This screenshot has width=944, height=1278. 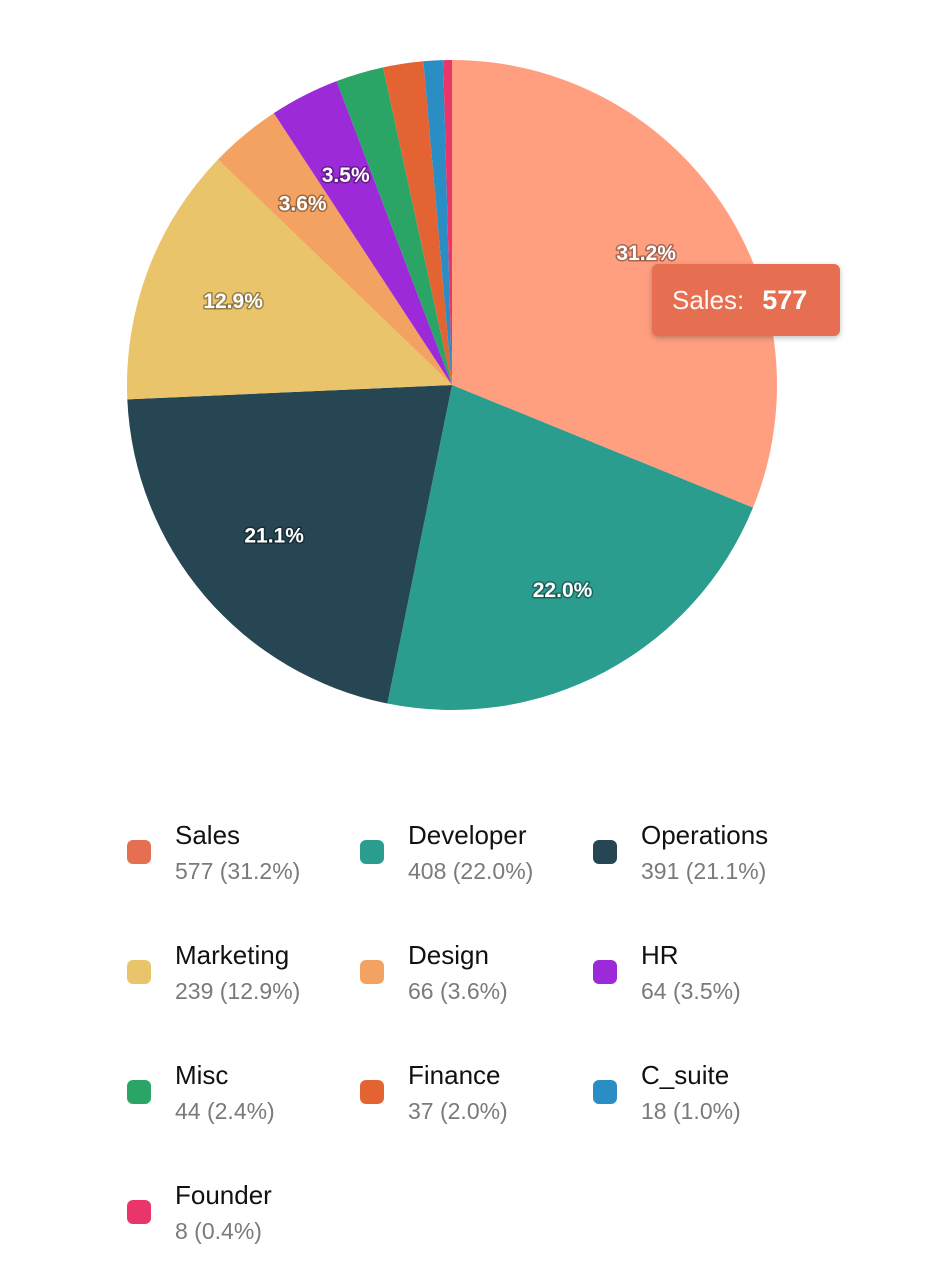 I want to click on pie-label-hr: 3.5%, so click(x=346, y=175).